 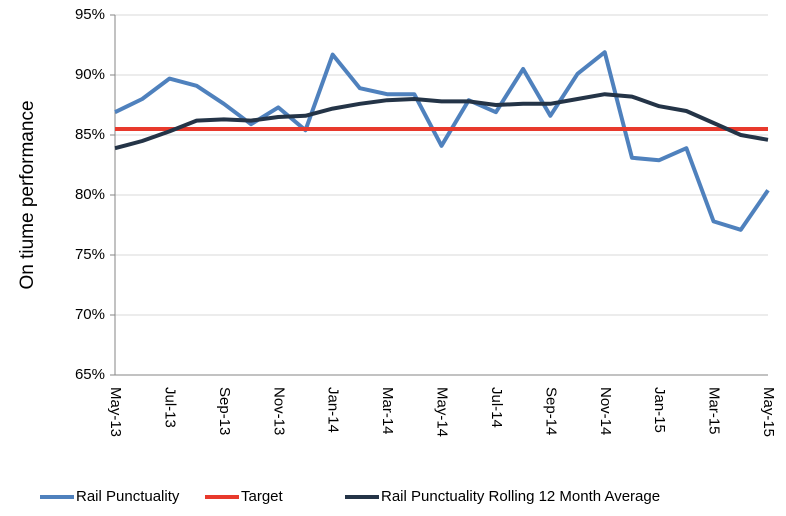 What do you see at coordinates (90, 14) in the screenshot?
I see `y-tick-label: 95%` at bounding box center [90, 14].